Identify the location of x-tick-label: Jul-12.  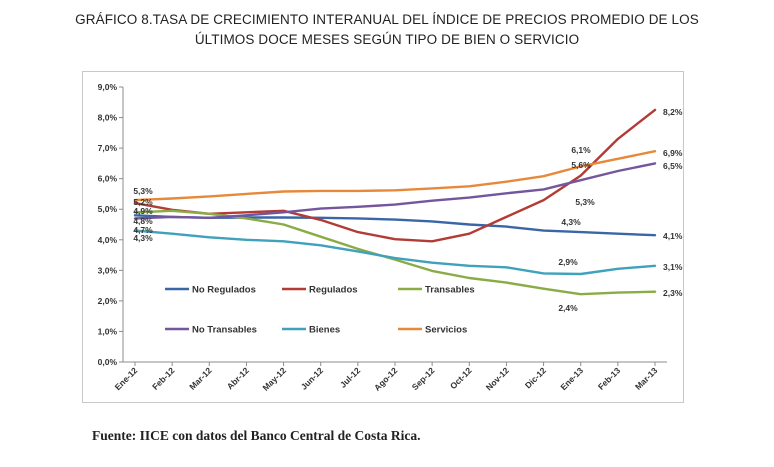
(350, 377).